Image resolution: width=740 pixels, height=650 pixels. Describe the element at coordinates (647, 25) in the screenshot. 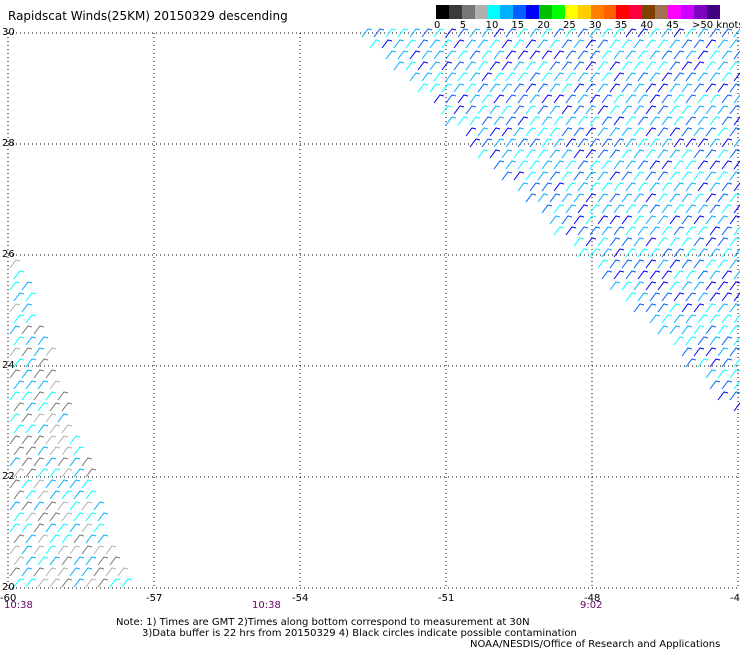

I see `legend-label: 40` at that location.